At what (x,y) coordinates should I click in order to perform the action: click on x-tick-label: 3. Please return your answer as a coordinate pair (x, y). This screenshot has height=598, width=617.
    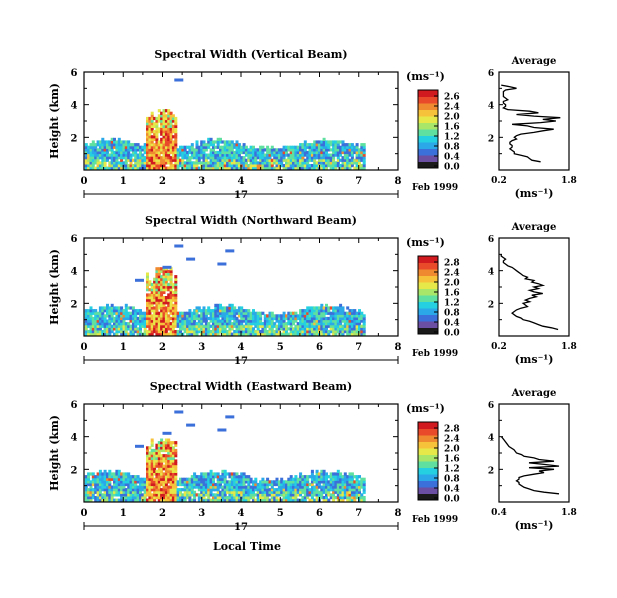
    Looking at the image, I should click on (201, 347).